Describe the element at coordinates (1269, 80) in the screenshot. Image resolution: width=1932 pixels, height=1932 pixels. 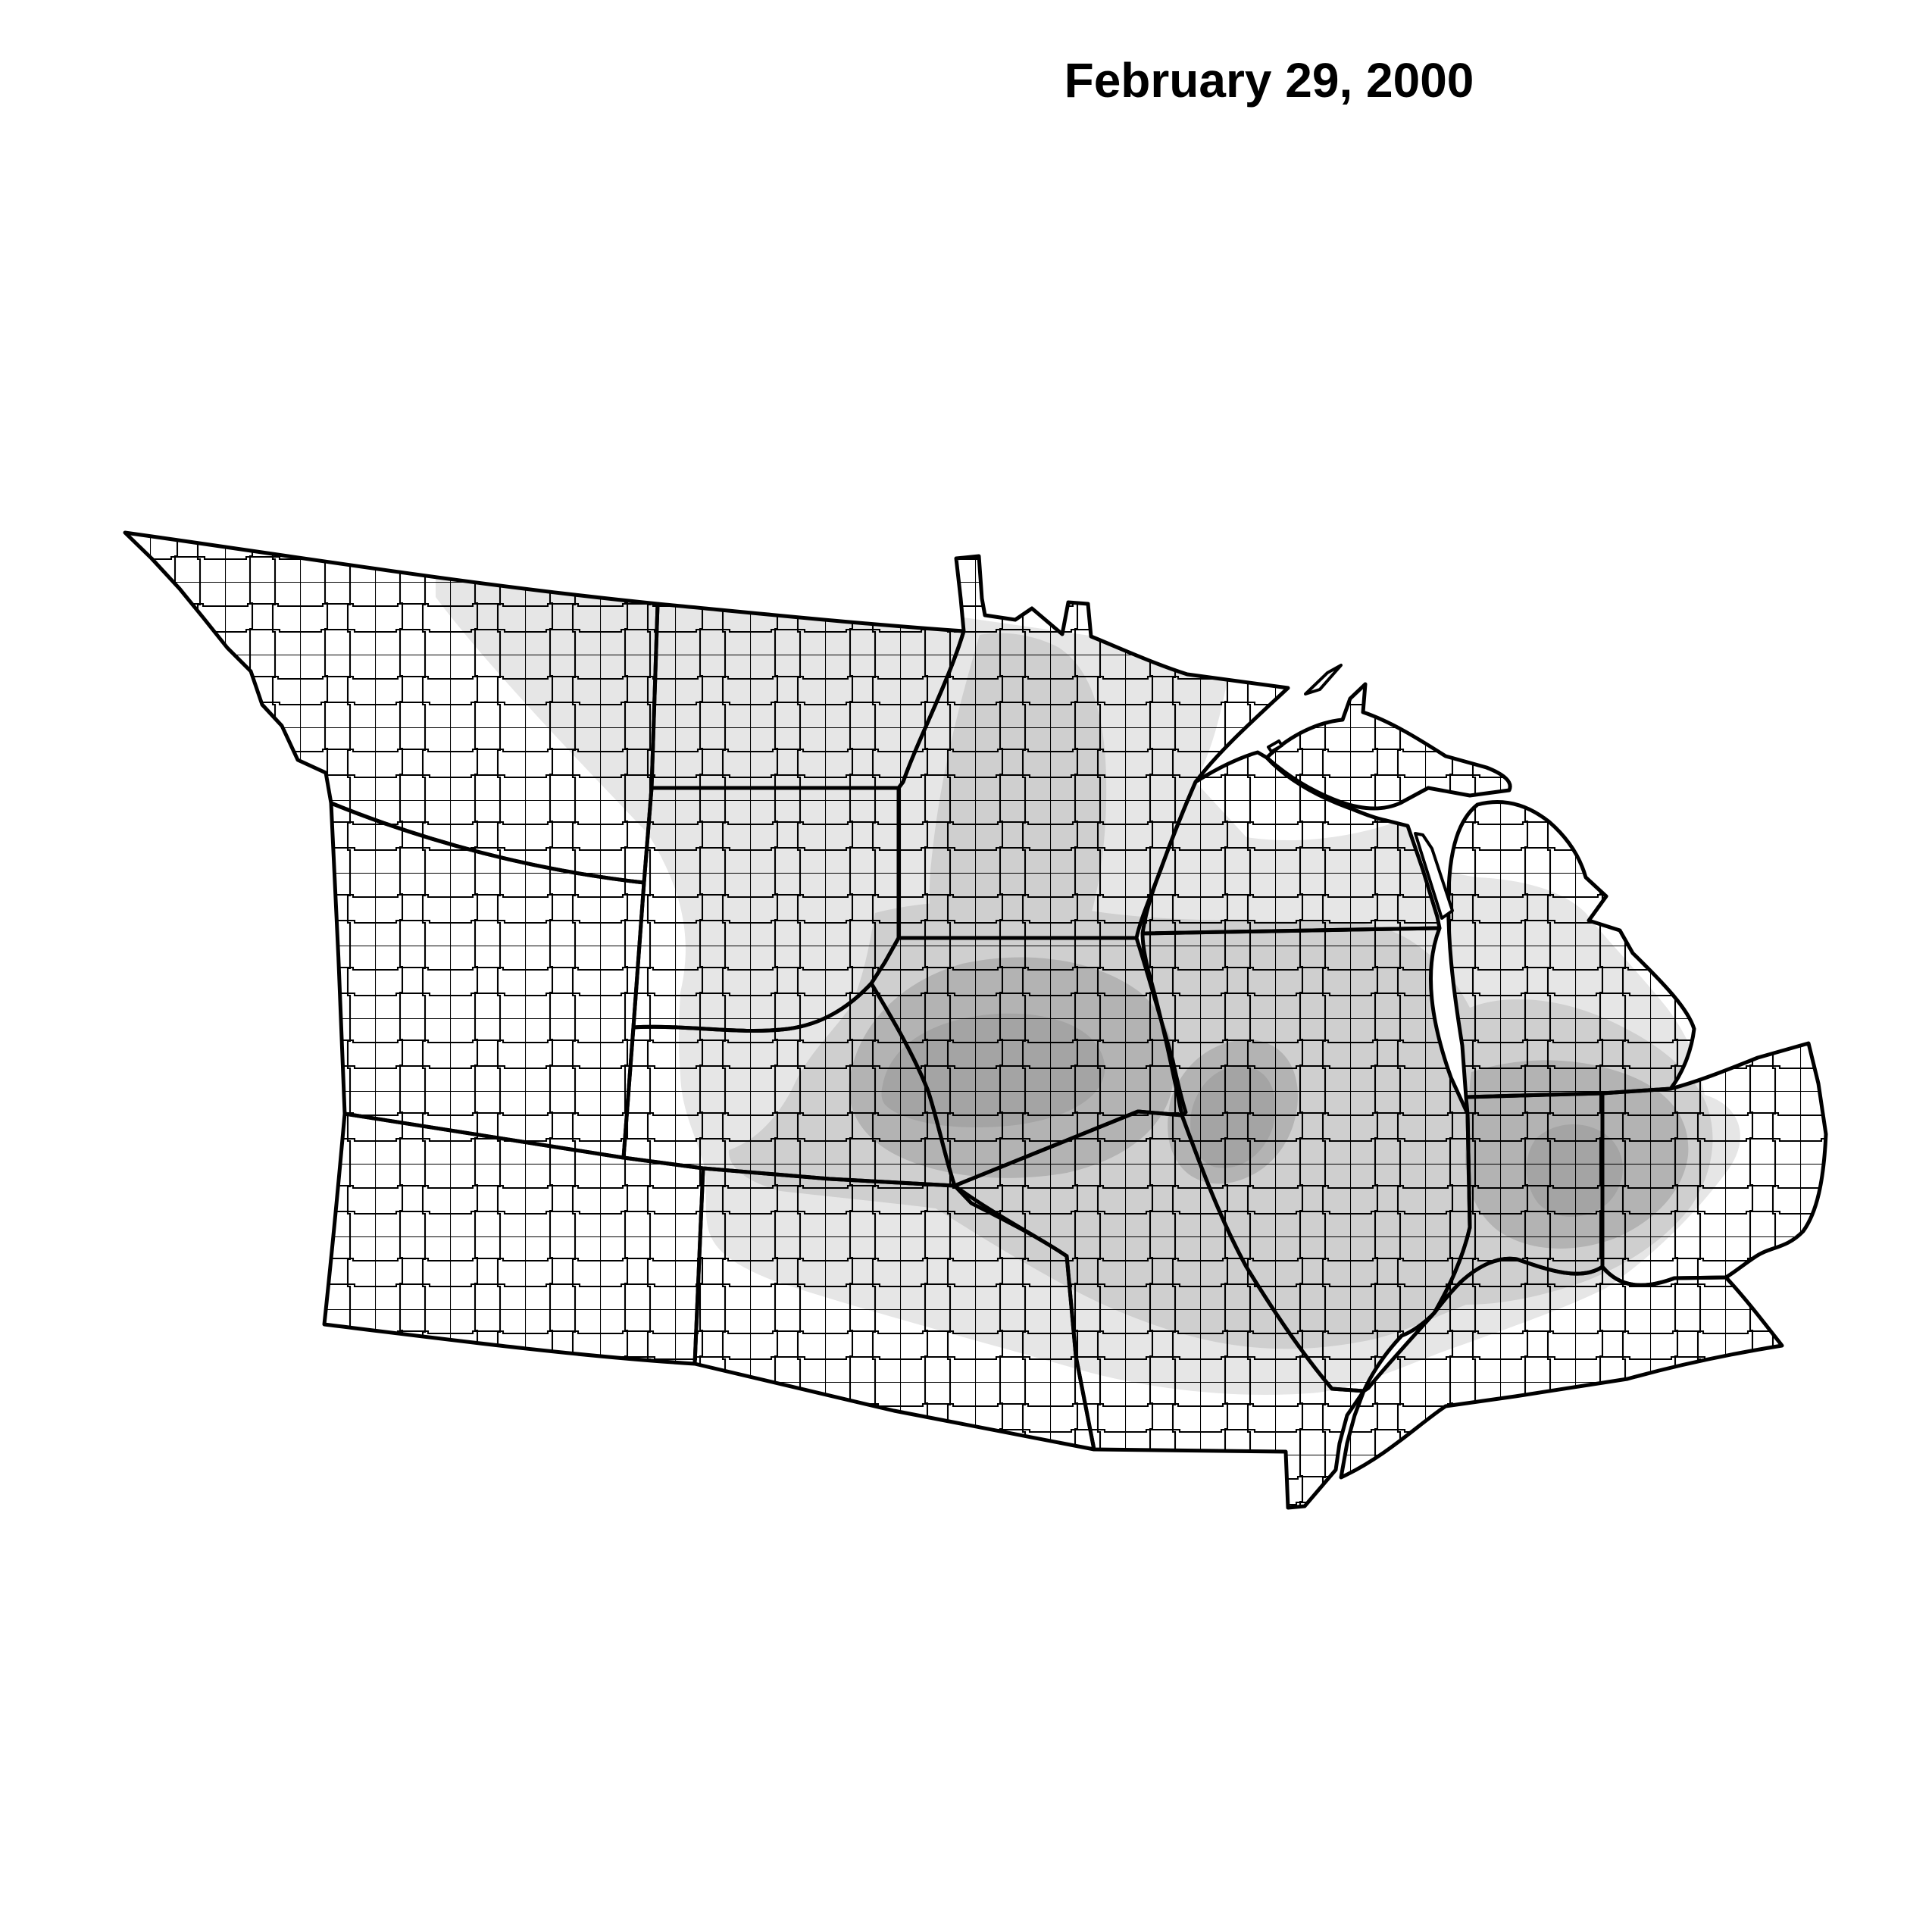
I see `map-title: February 29, 2000` at that location.